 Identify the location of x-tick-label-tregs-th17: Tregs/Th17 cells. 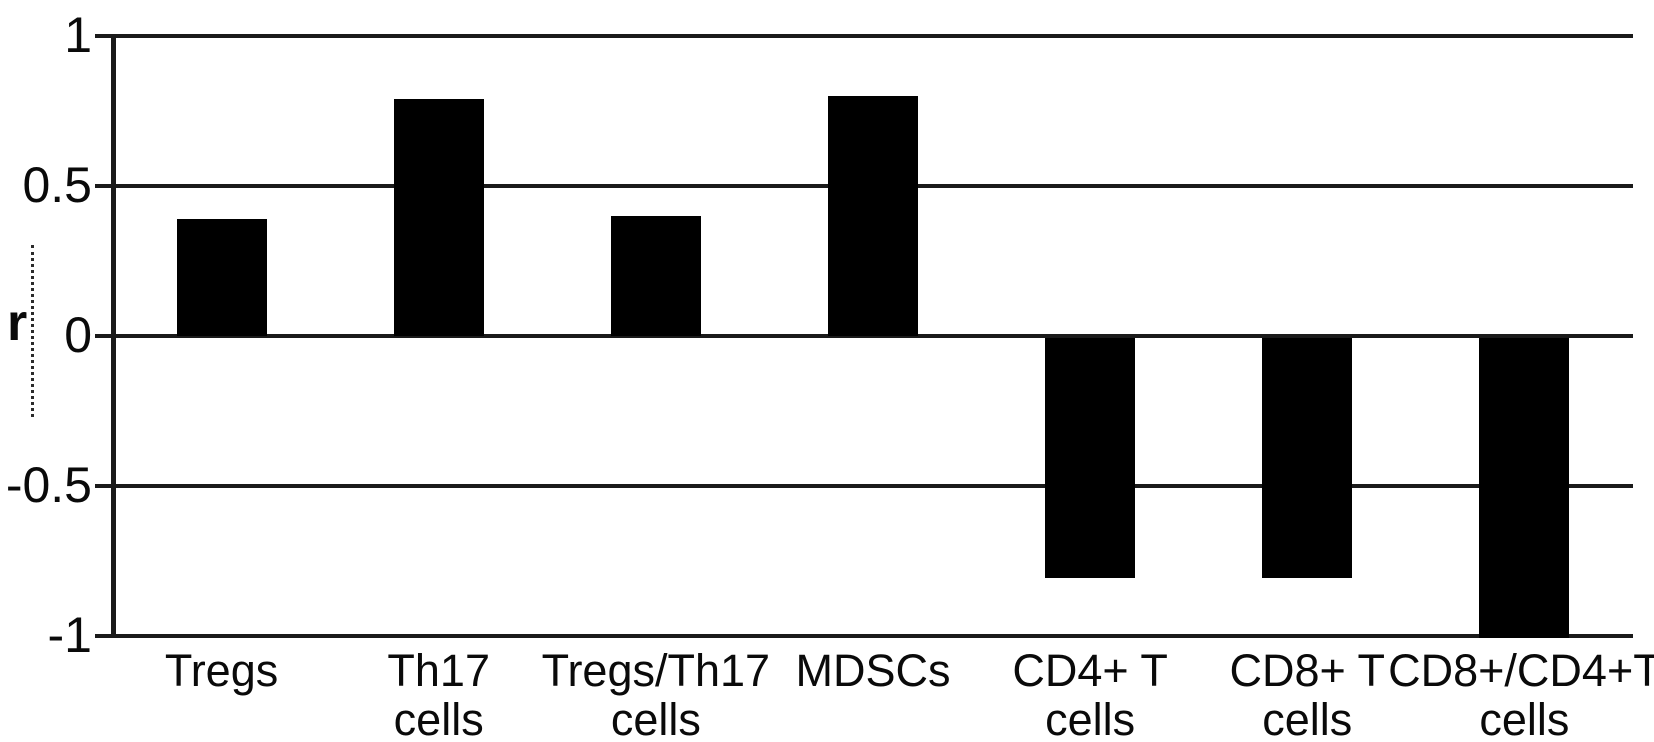
(656, 693).